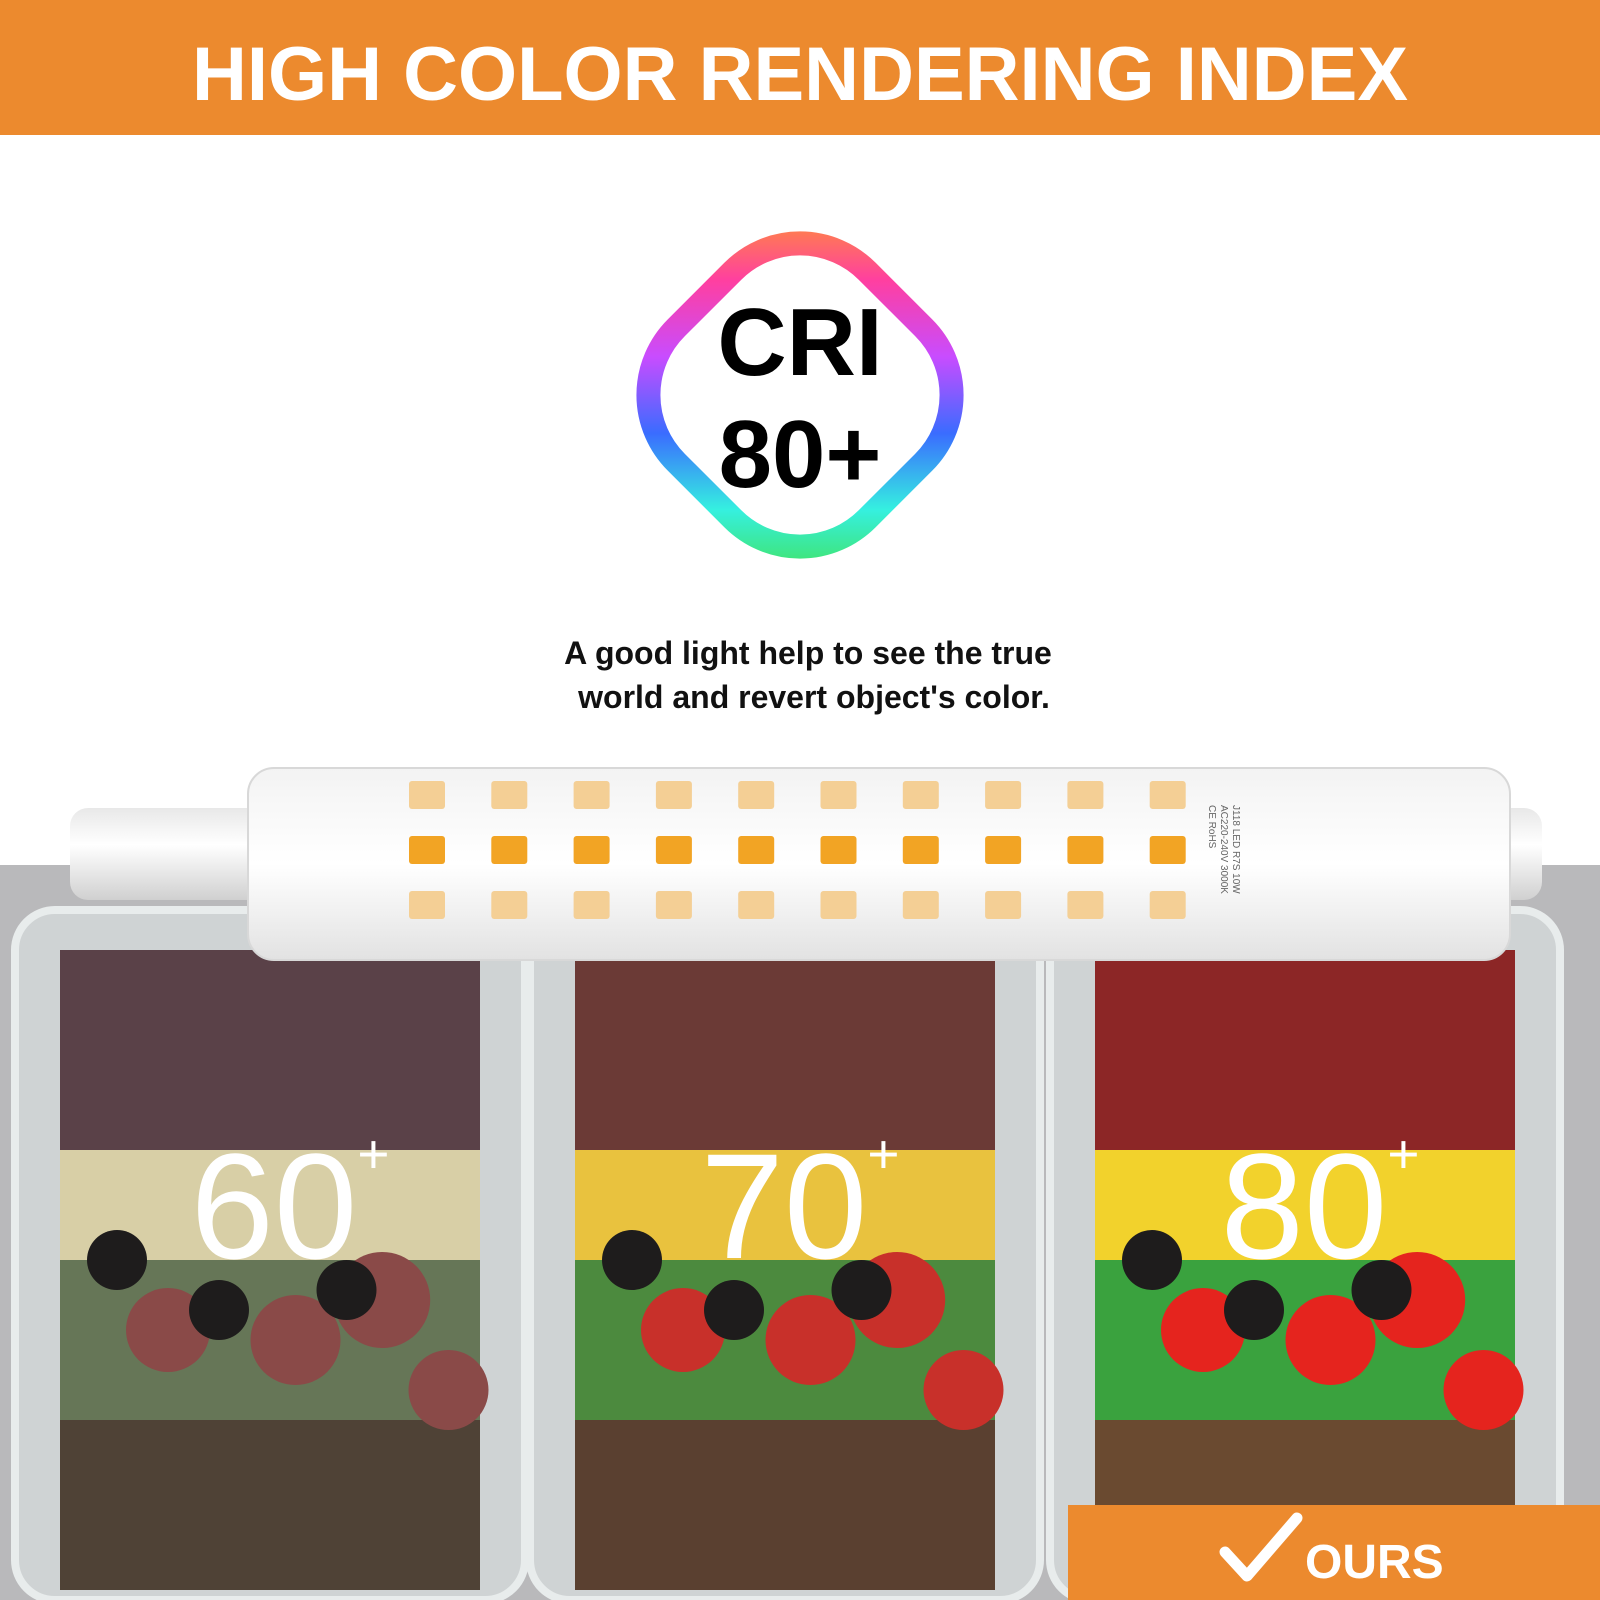 The height and width of the screenshot is (1600, 1600). I want to click on bulb-cap, so click(170, 854).